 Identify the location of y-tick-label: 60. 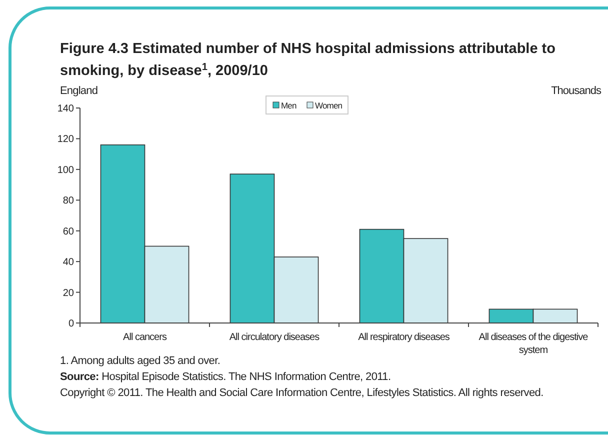
(68, 232).